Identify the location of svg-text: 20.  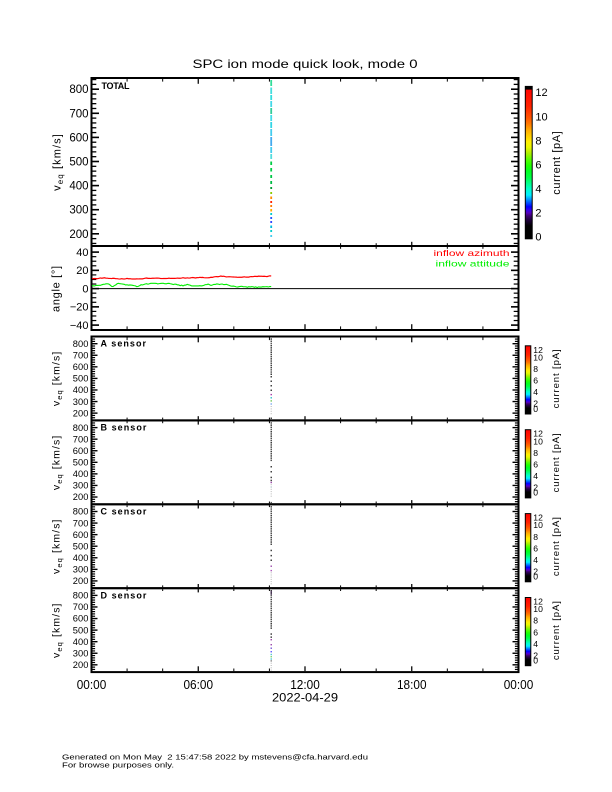
(82, 271).